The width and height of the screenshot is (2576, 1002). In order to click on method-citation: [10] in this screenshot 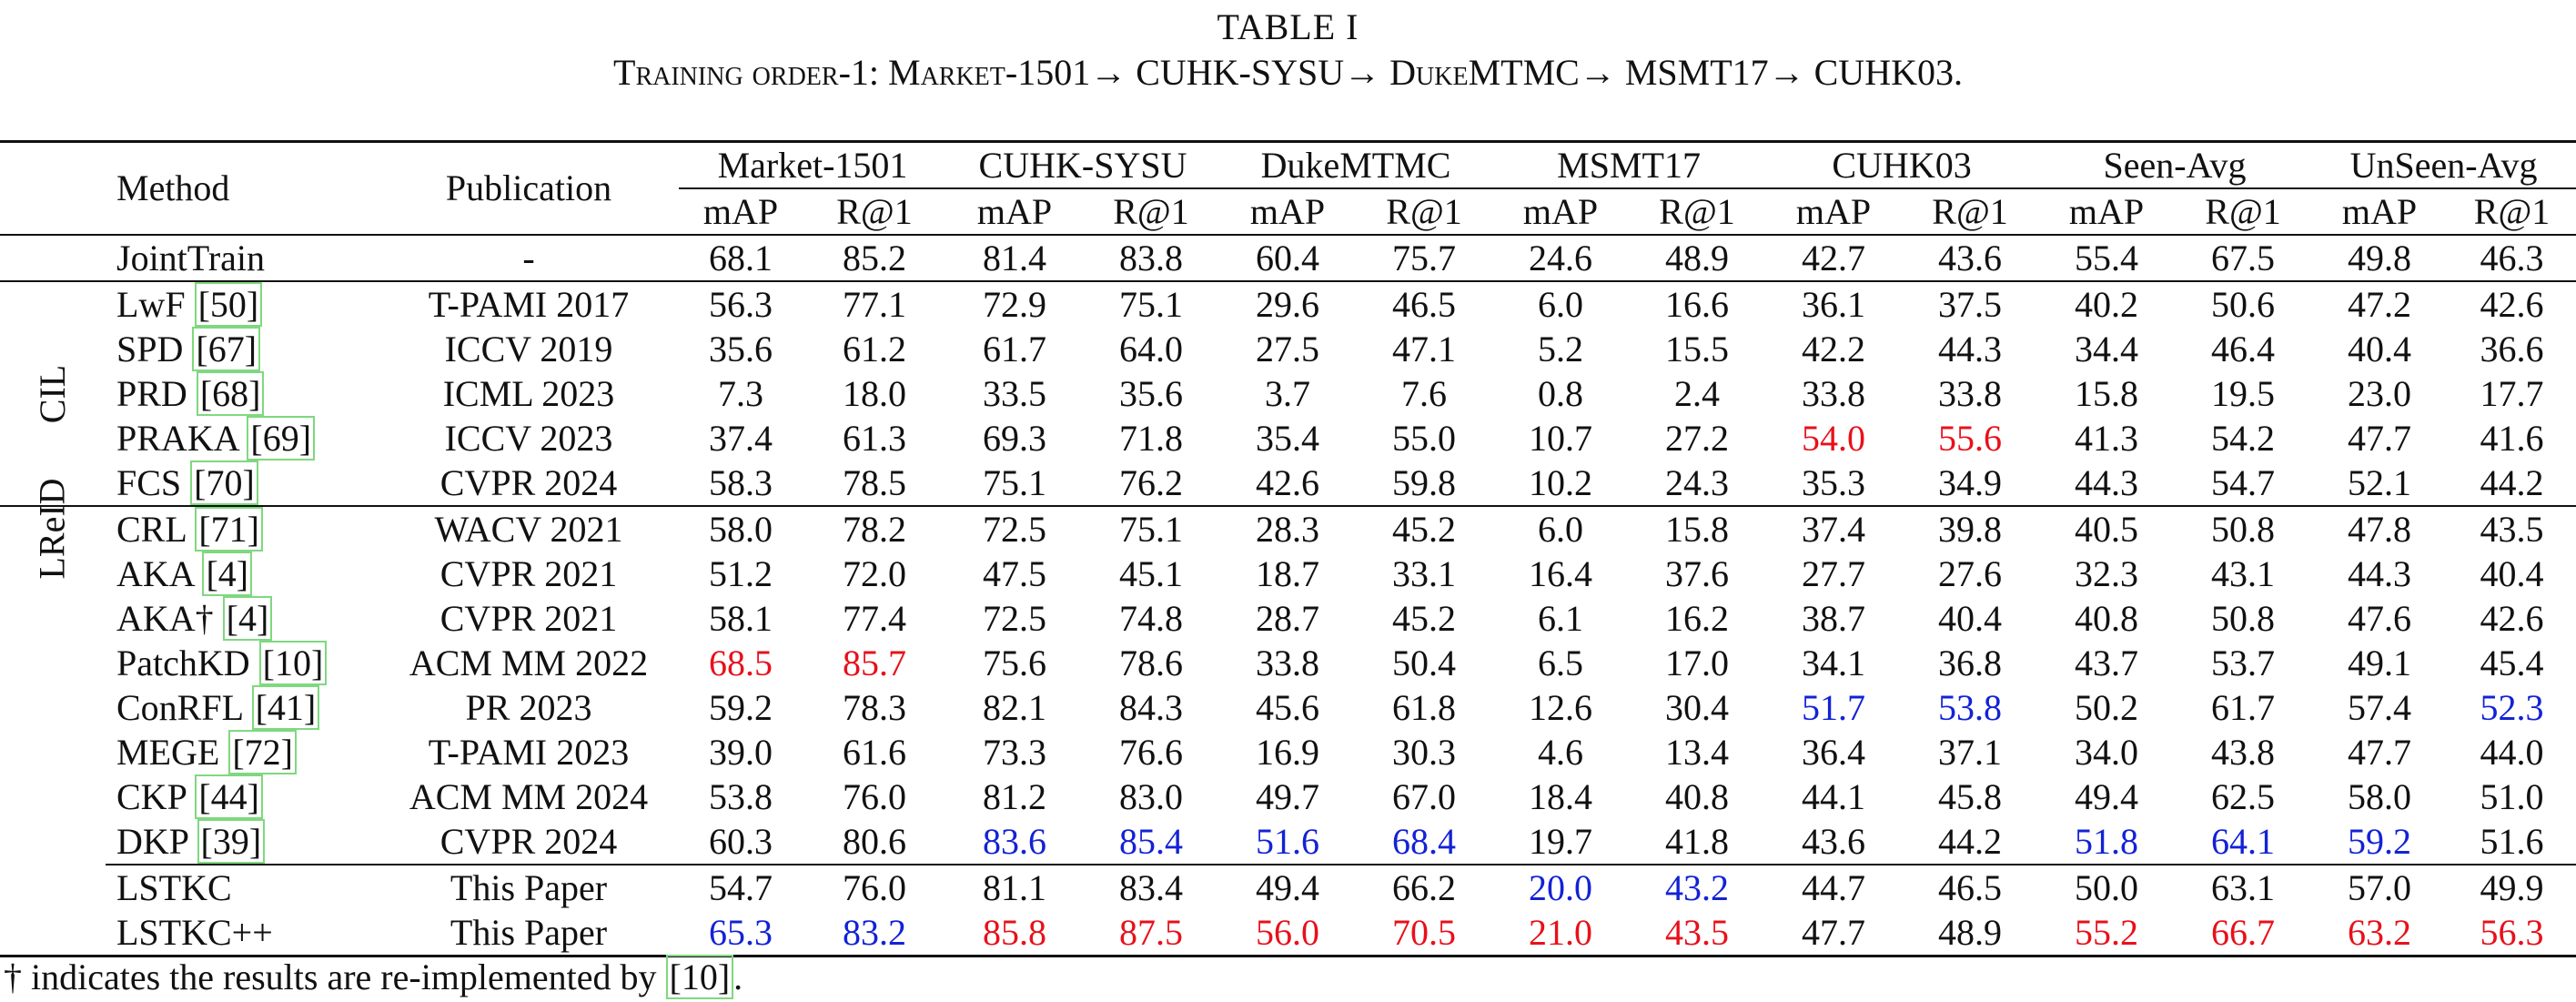, I will do `click(293, 662)`.